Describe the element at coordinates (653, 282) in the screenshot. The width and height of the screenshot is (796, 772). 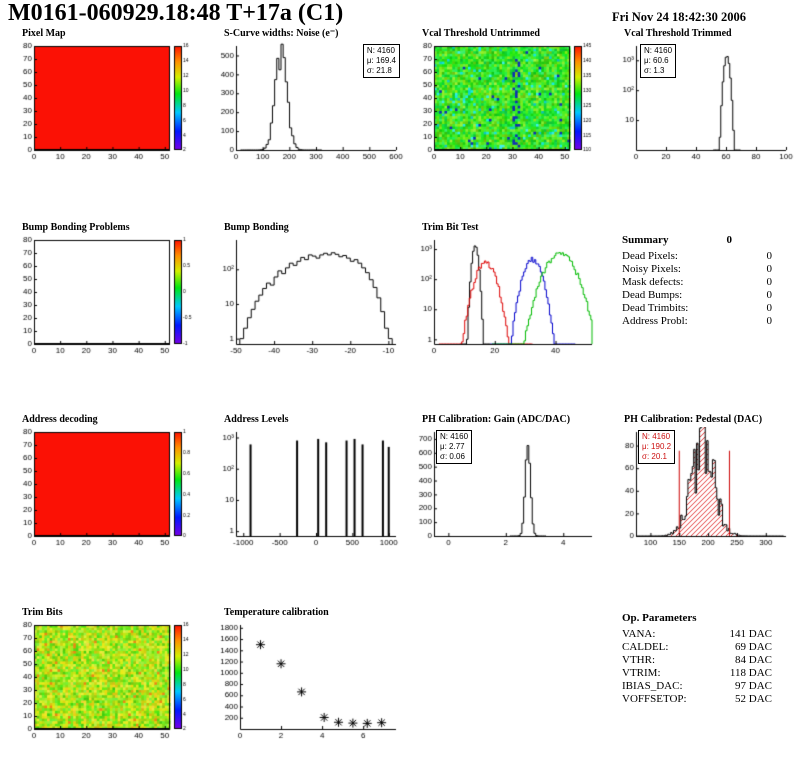
I see `summary-item-label: Mask defects:` at that location.